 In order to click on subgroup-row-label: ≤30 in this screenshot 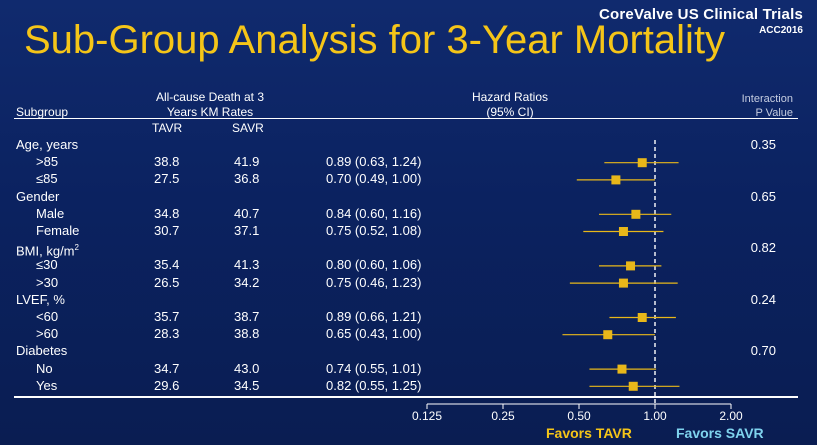, I will do `click(47, 265)`.